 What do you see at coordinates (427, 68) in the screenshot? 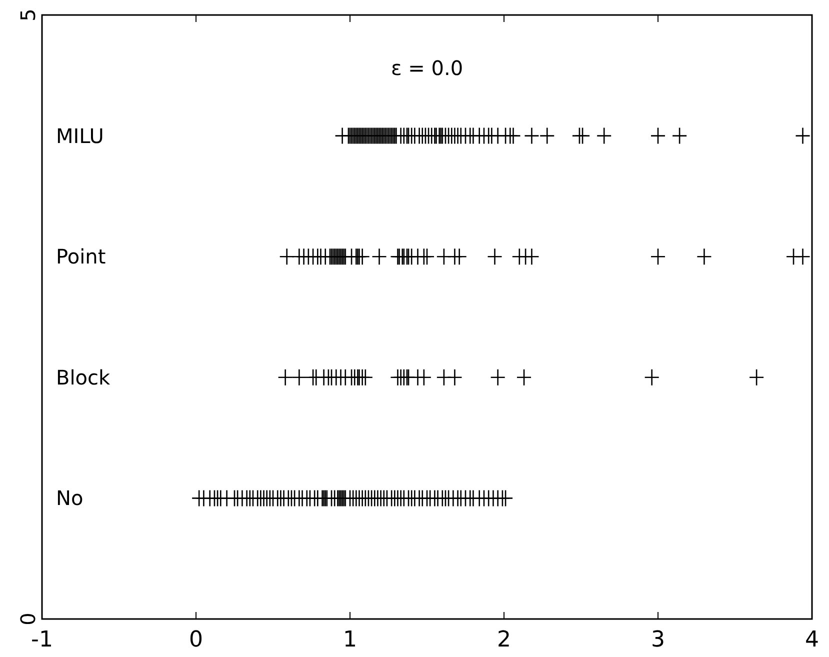
I see `text: ε = 0.0` at bounding box center [427, 68].